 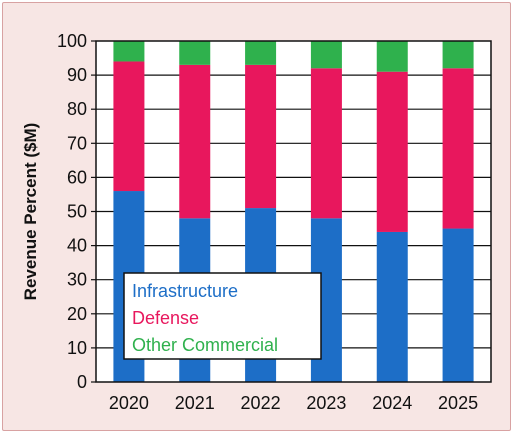 I want to click on y-tick-label: 40, so click(x=77, y=246).